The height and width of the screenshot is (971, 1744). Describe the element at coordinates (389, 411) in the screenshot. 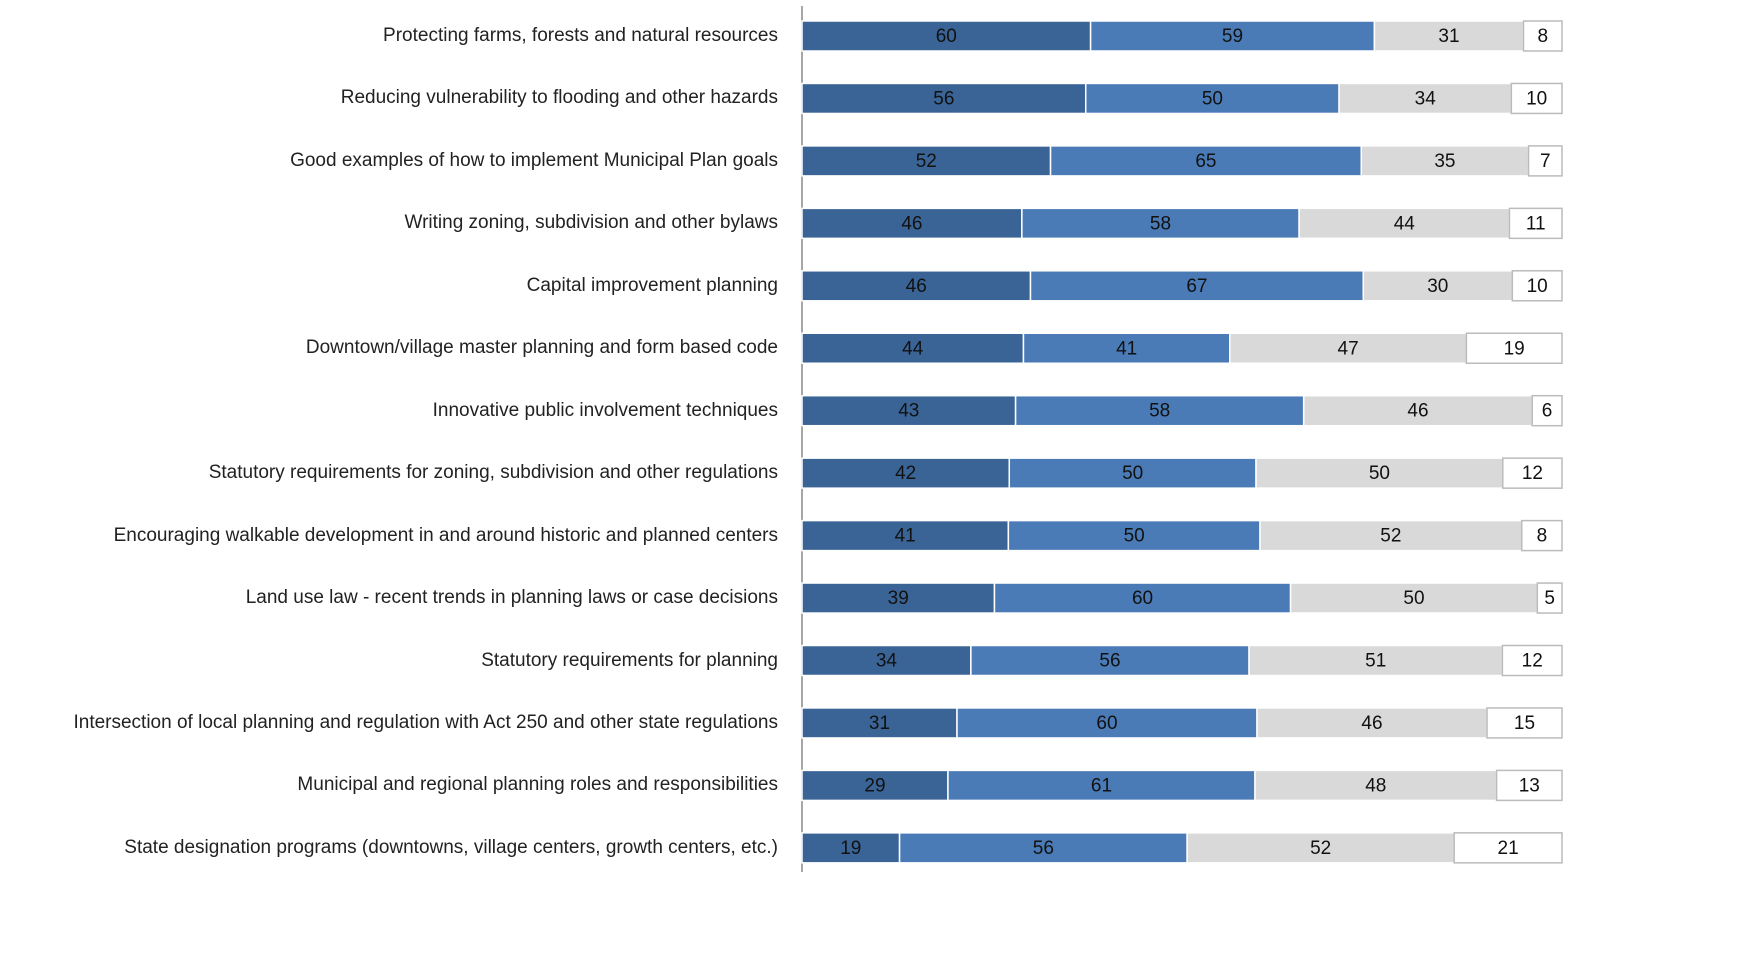

I see `category-label-row: Innovative public involvement techniques` at that location.